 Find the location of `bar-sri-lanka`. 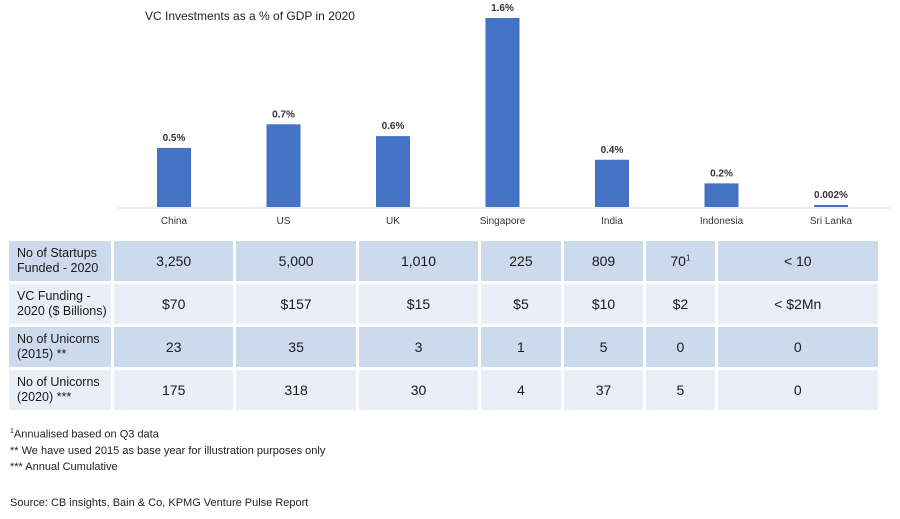

bar-sri-lanka is located at coordinates (831, 206).